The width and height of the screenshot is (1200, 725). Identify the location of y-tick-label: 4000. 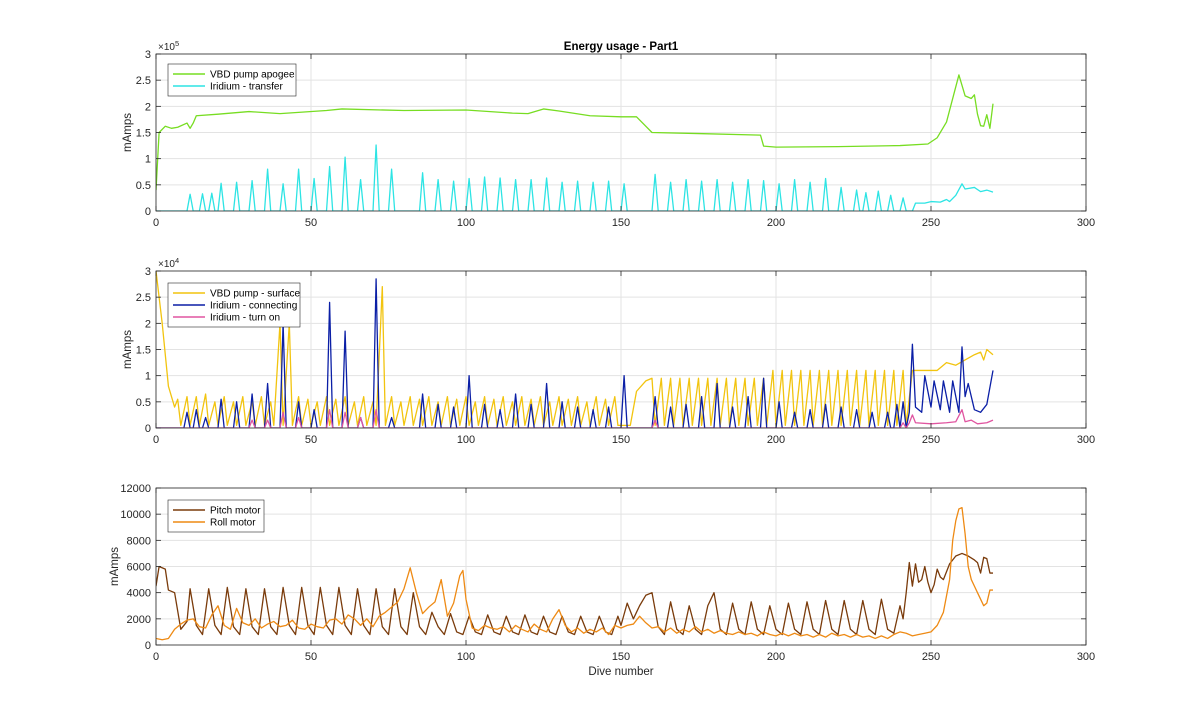
(139, 594).